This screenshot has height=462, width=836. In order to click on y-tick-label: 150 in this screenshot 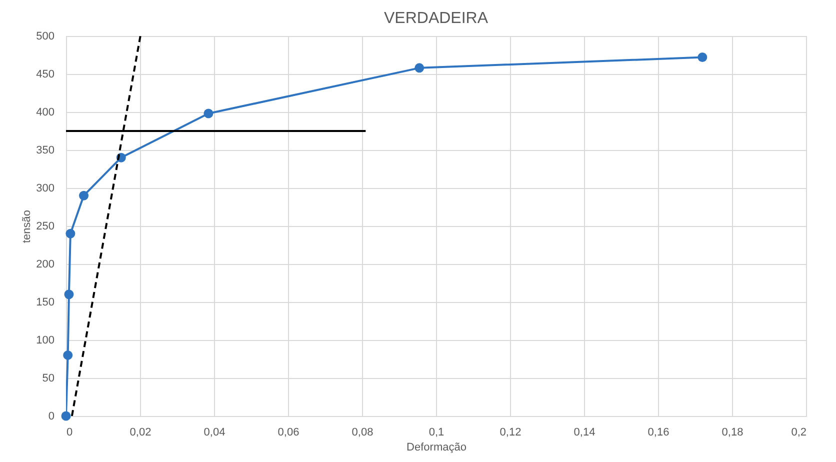, I will do `click(45, 302)`.